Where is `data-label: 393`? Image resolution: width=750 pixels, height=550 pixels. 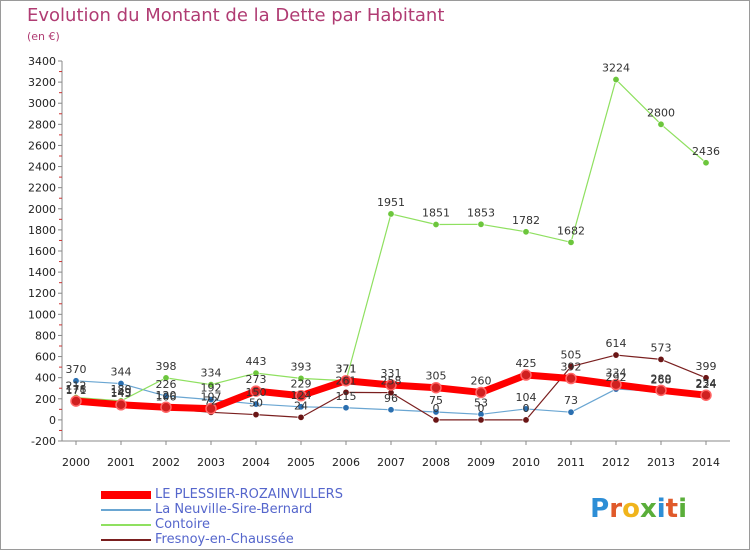
data-label: 393 is located at coordinates (301, 366).